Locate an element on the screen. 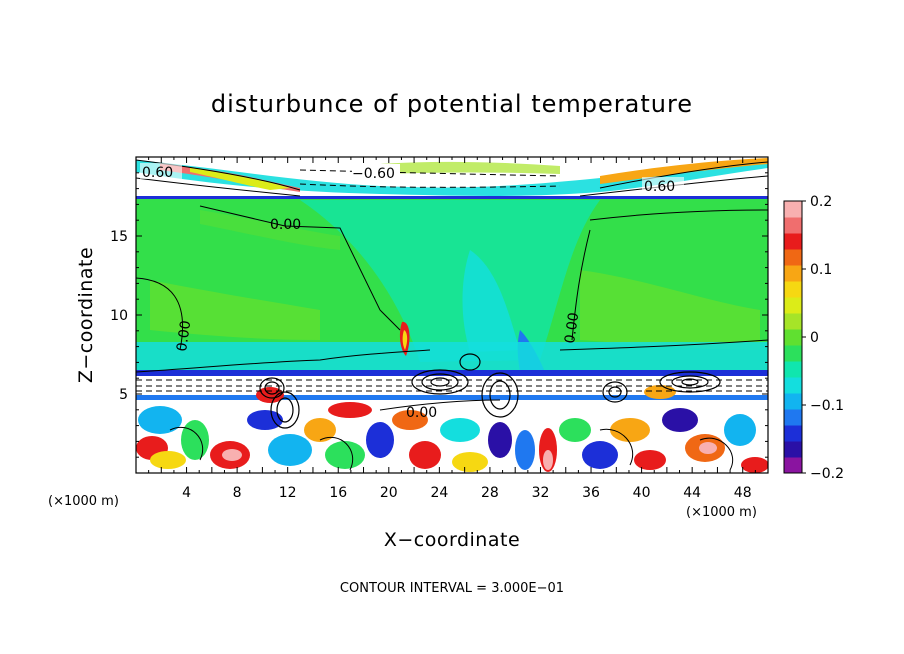 The image size is (904, 654). lower-cyan-band is located at coordinates (452, 357).